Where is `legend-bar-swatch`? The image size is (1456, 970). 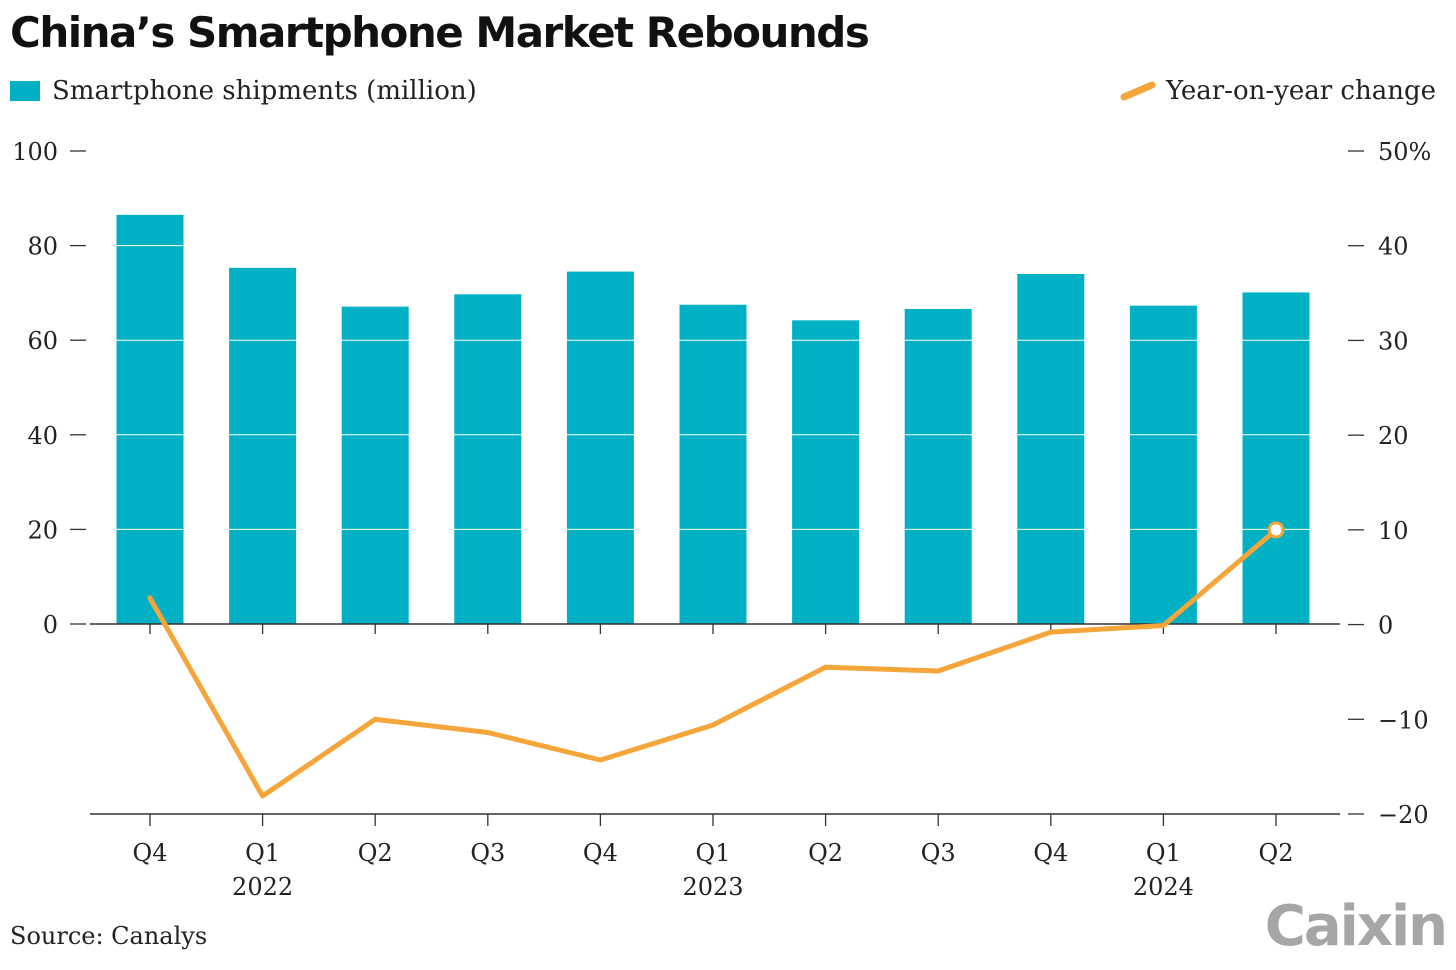 legend-bar-swatch is located at coordinates (25, 91).